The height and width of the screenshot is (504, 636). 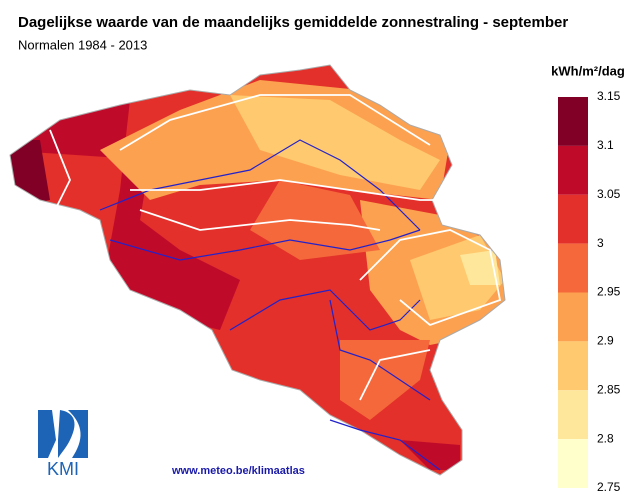 I want to click on legend: 3.15 3.1 3.05 3 2.95 2.9 2.85 2.8 2.75, so click(x=589, y=291).